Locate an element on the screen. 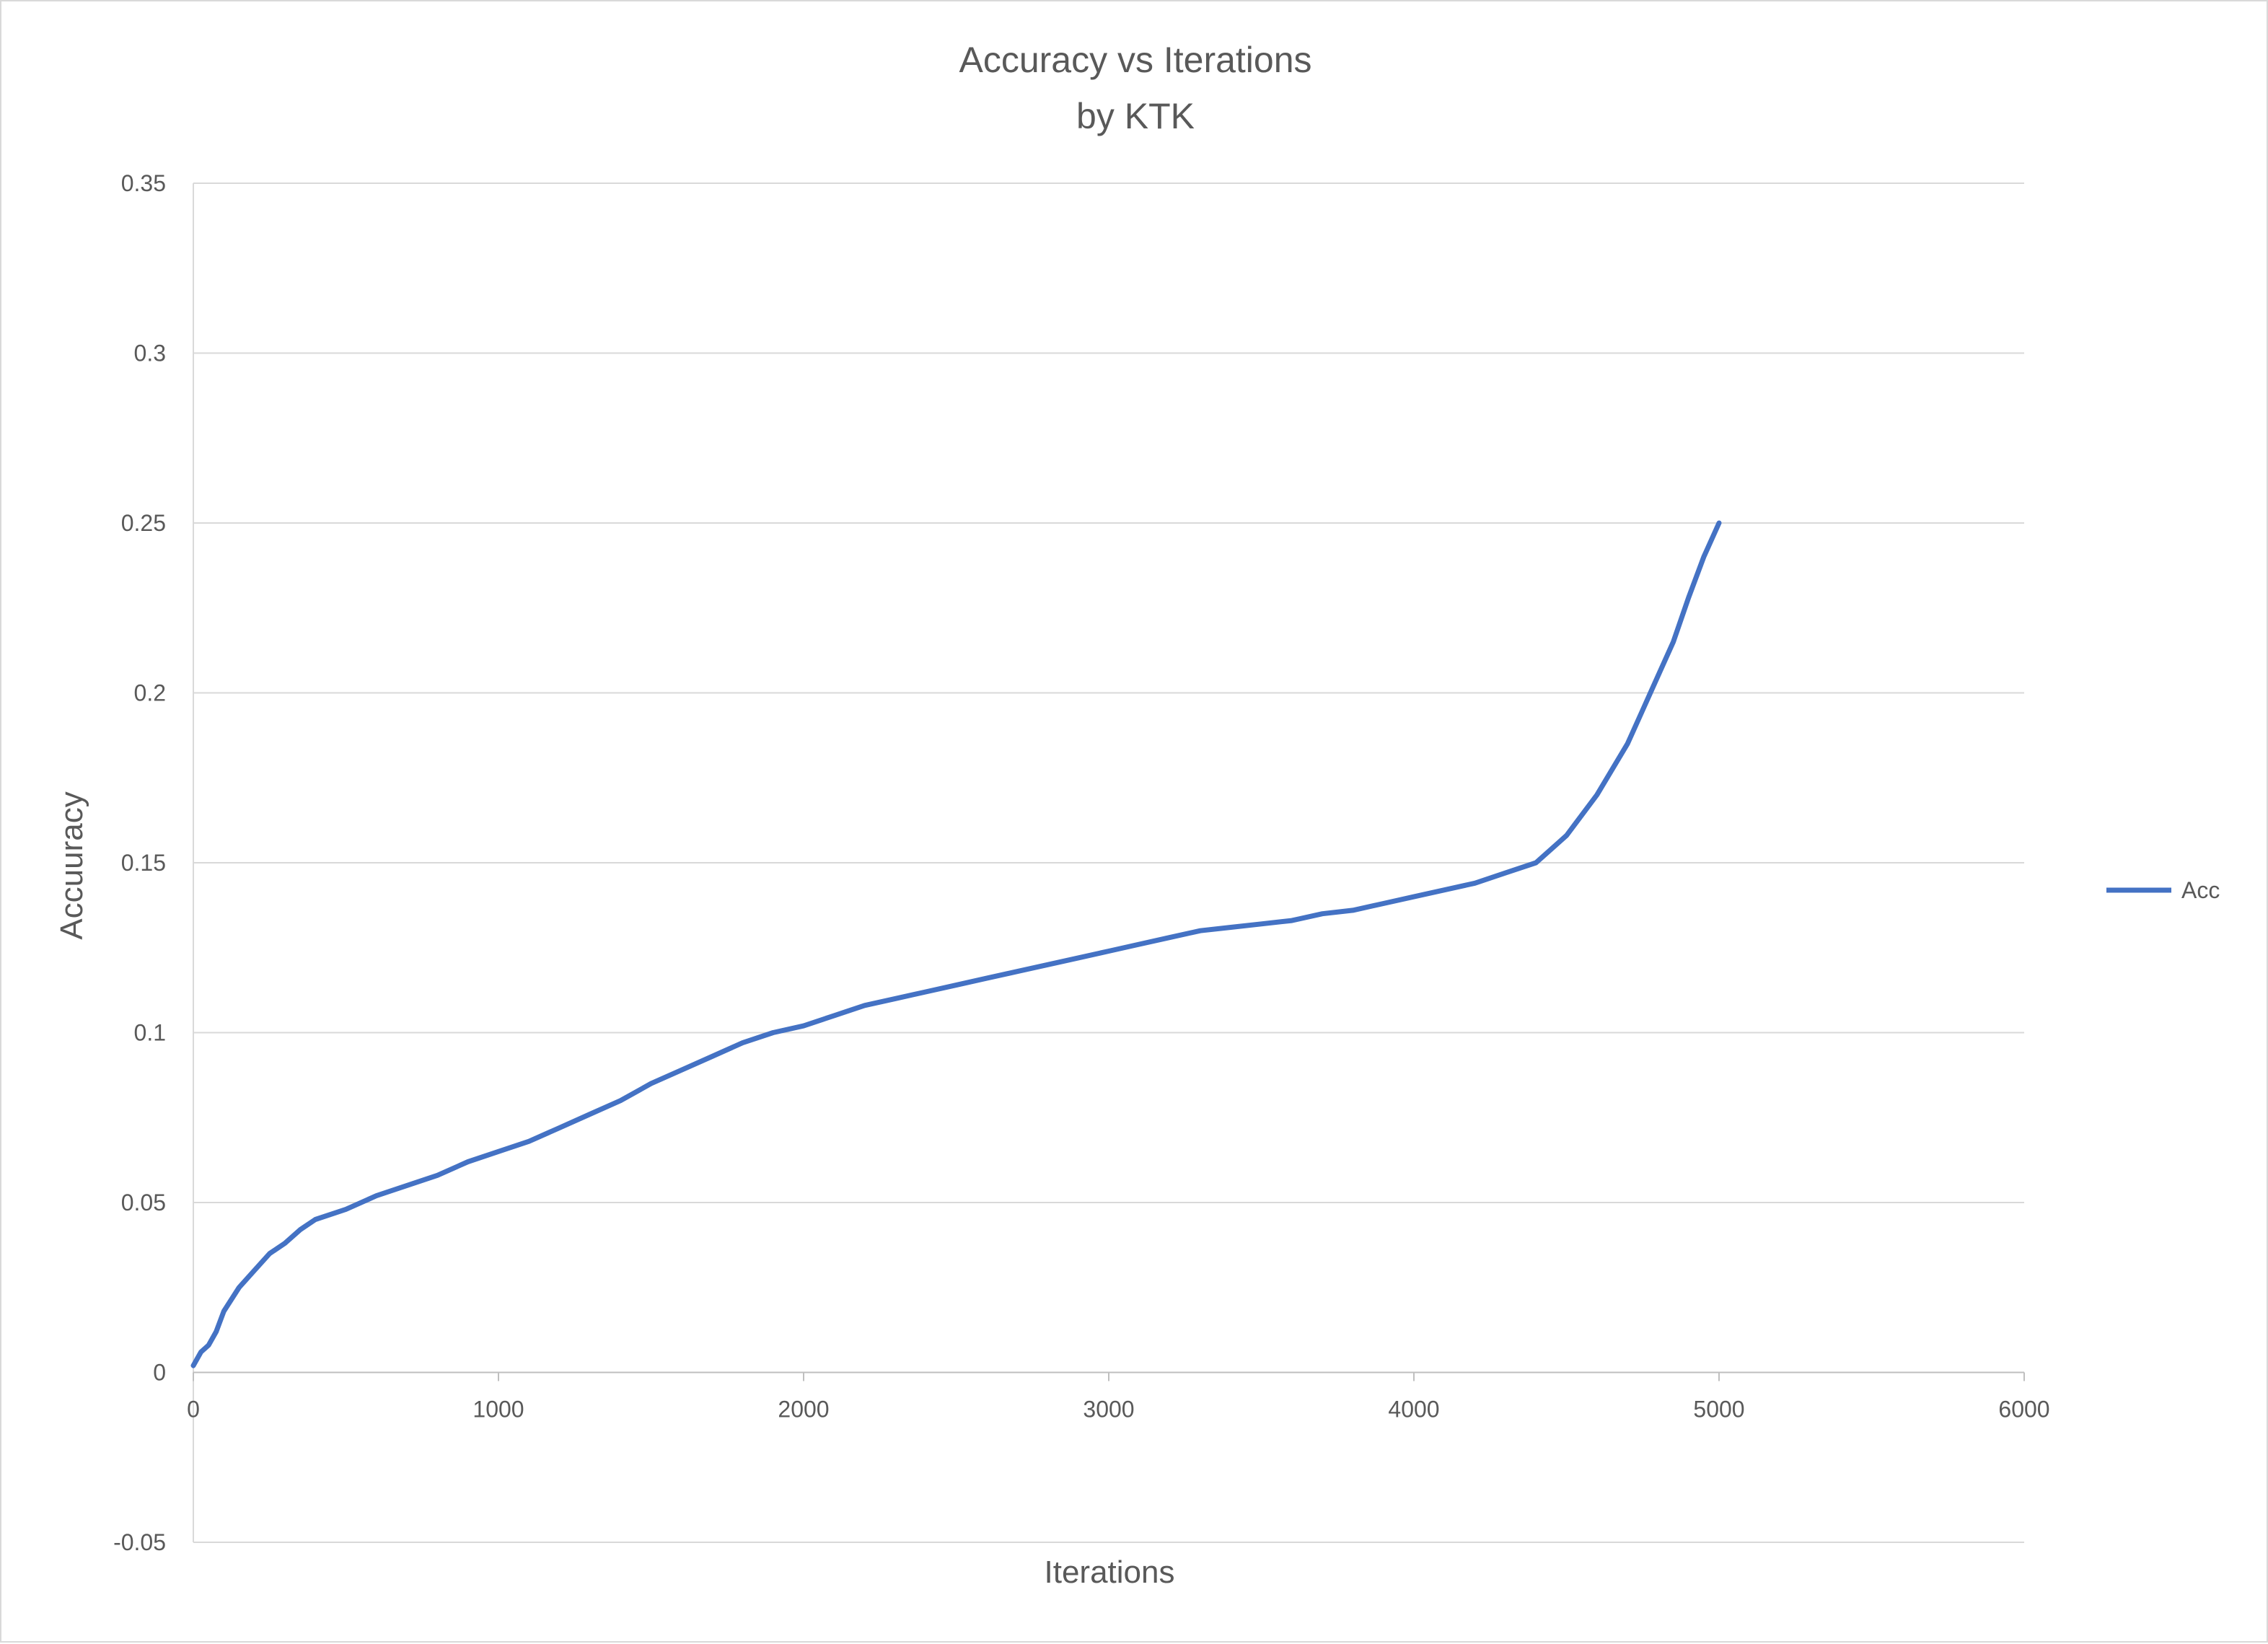 The height and width of the screenshot is (1644, 2268). legend: Acc is located at coordinates (2163, 890).